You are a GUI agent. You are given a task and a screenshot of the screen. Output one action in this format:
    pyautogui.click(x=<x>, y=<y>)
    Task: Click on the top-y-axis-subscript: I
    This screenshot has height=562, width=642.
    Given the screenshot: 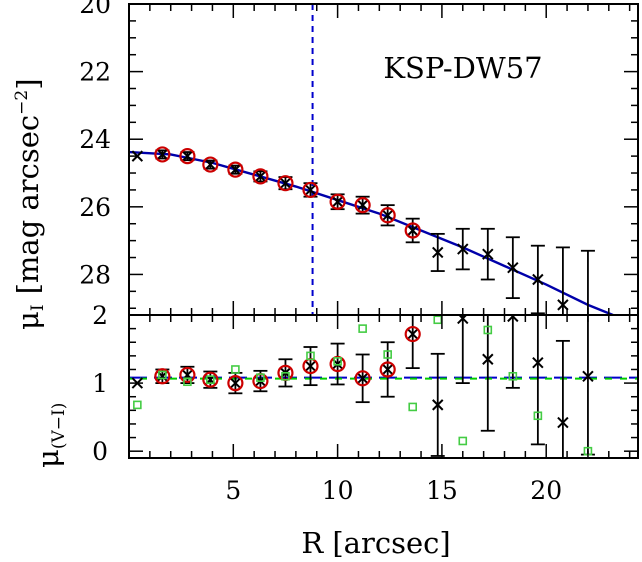 What is the action you would take?
    pyautogui.click(x=38, y=307)
    